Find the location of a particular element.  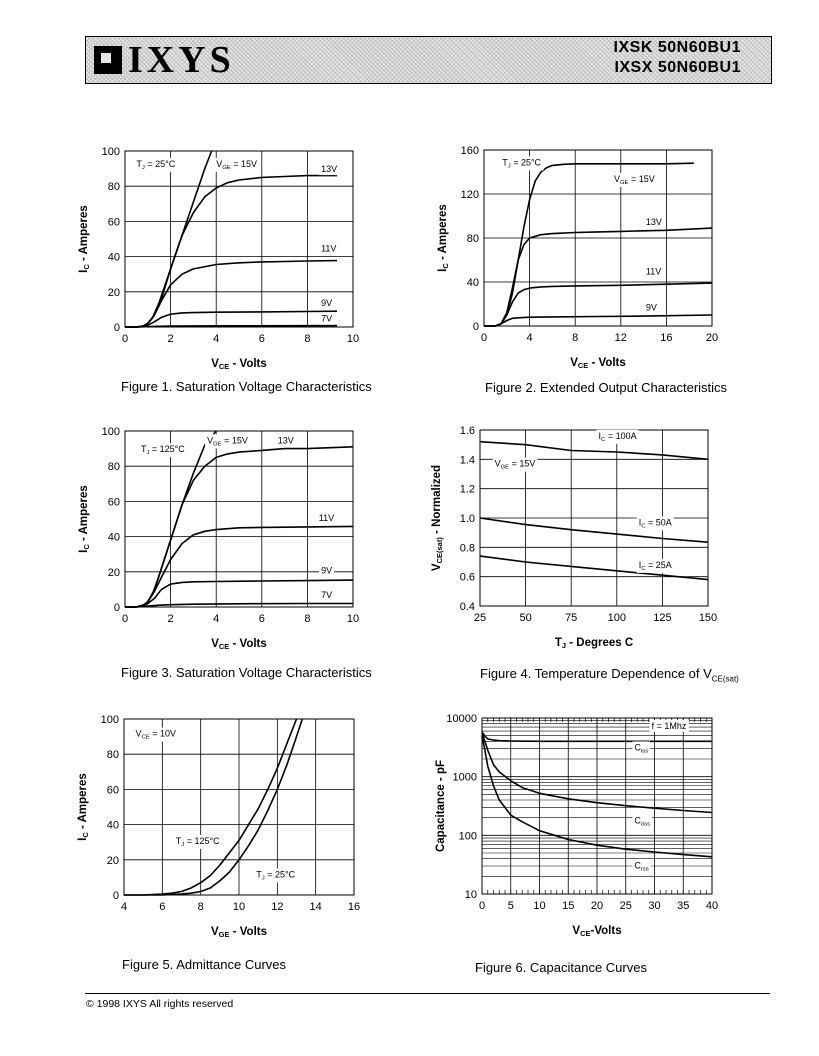

annotation-label: VCE = 10V is located at coordinates (156, 735).